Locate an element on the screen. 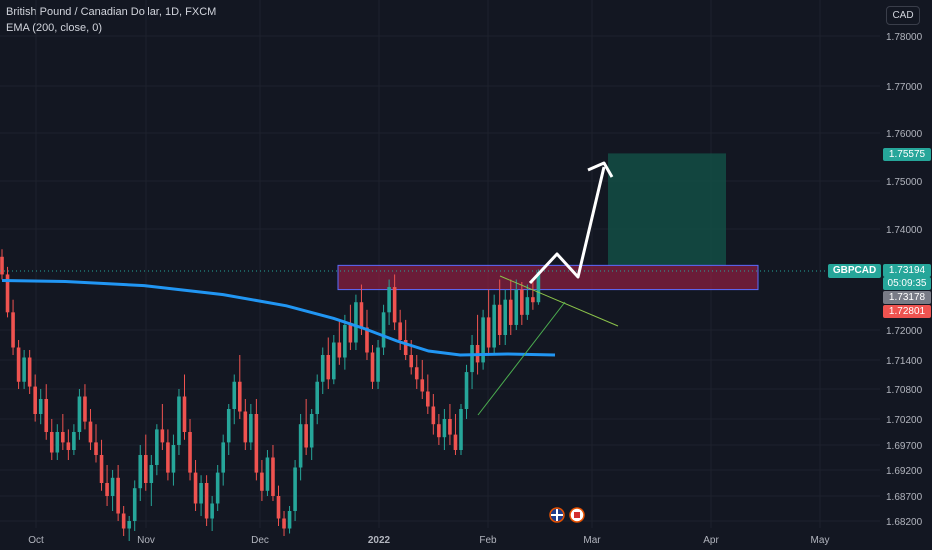  y-tick-label: 1.68700 is located at coordinates (904, 497).